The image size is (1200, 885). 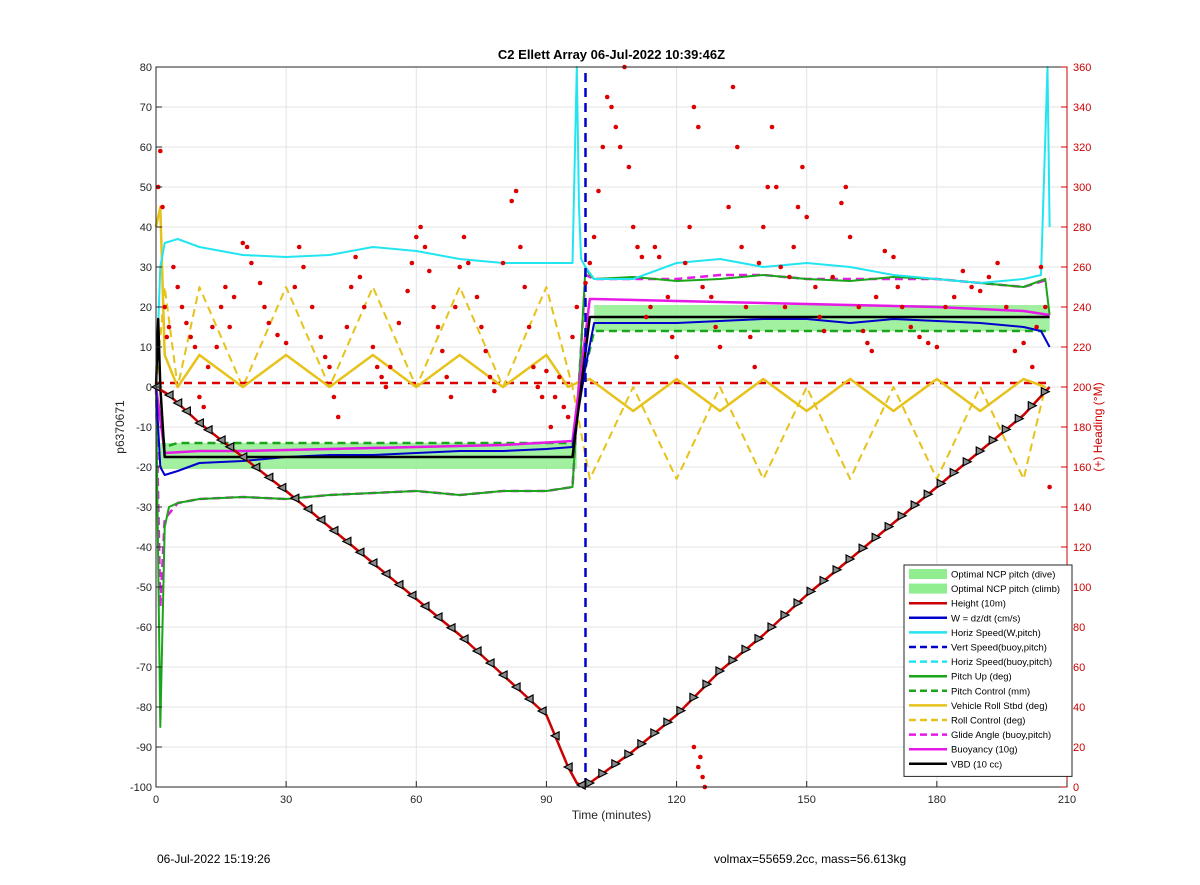 What do you see at coordinates (978, 604) in the screenshot?
I see `legend-label: Height (10m)` at bounding box center [978, 604].